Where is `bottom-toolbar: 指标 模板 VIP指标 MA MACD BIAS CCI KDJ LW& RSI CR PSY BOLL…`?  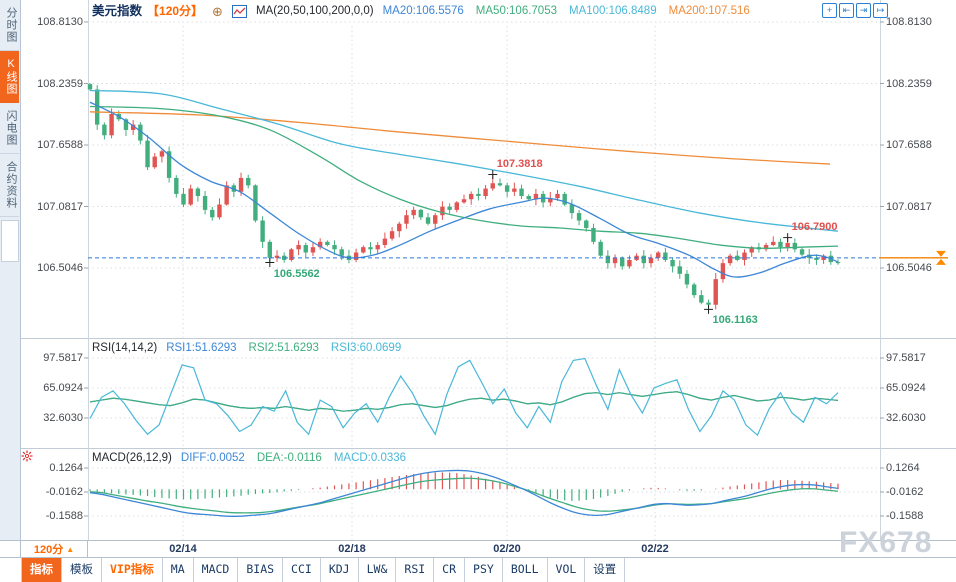 bottom-toolbar: 指标 模板 VIP指标 MA MACD BIAS CCI KDJ LW& RSI CR PSY BOLL… is located at coordinates (478, 569).